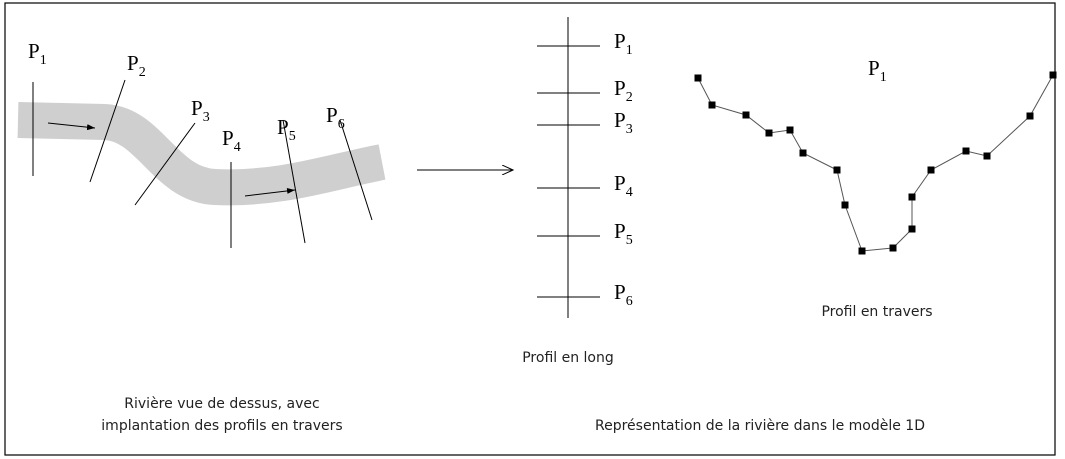 The image size is (1065, 459). What do you see at coordinates (221, 404) in the screenshot?
I see `caption: Rivière vue de dessus, avec` at bounding box center [221, 404].